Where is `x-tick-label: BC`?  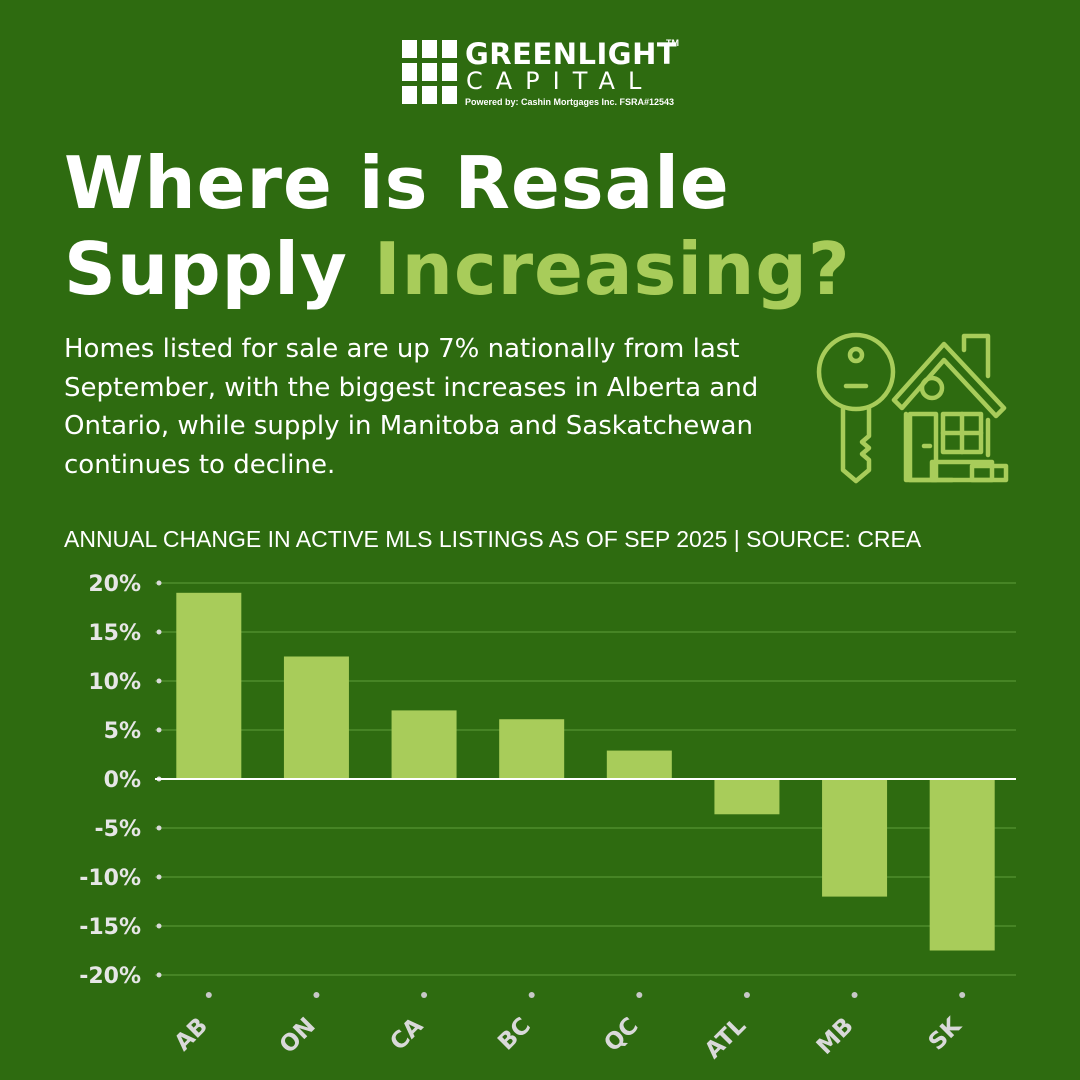 x-tick-label: BC is located at coordinates (514, 1034).